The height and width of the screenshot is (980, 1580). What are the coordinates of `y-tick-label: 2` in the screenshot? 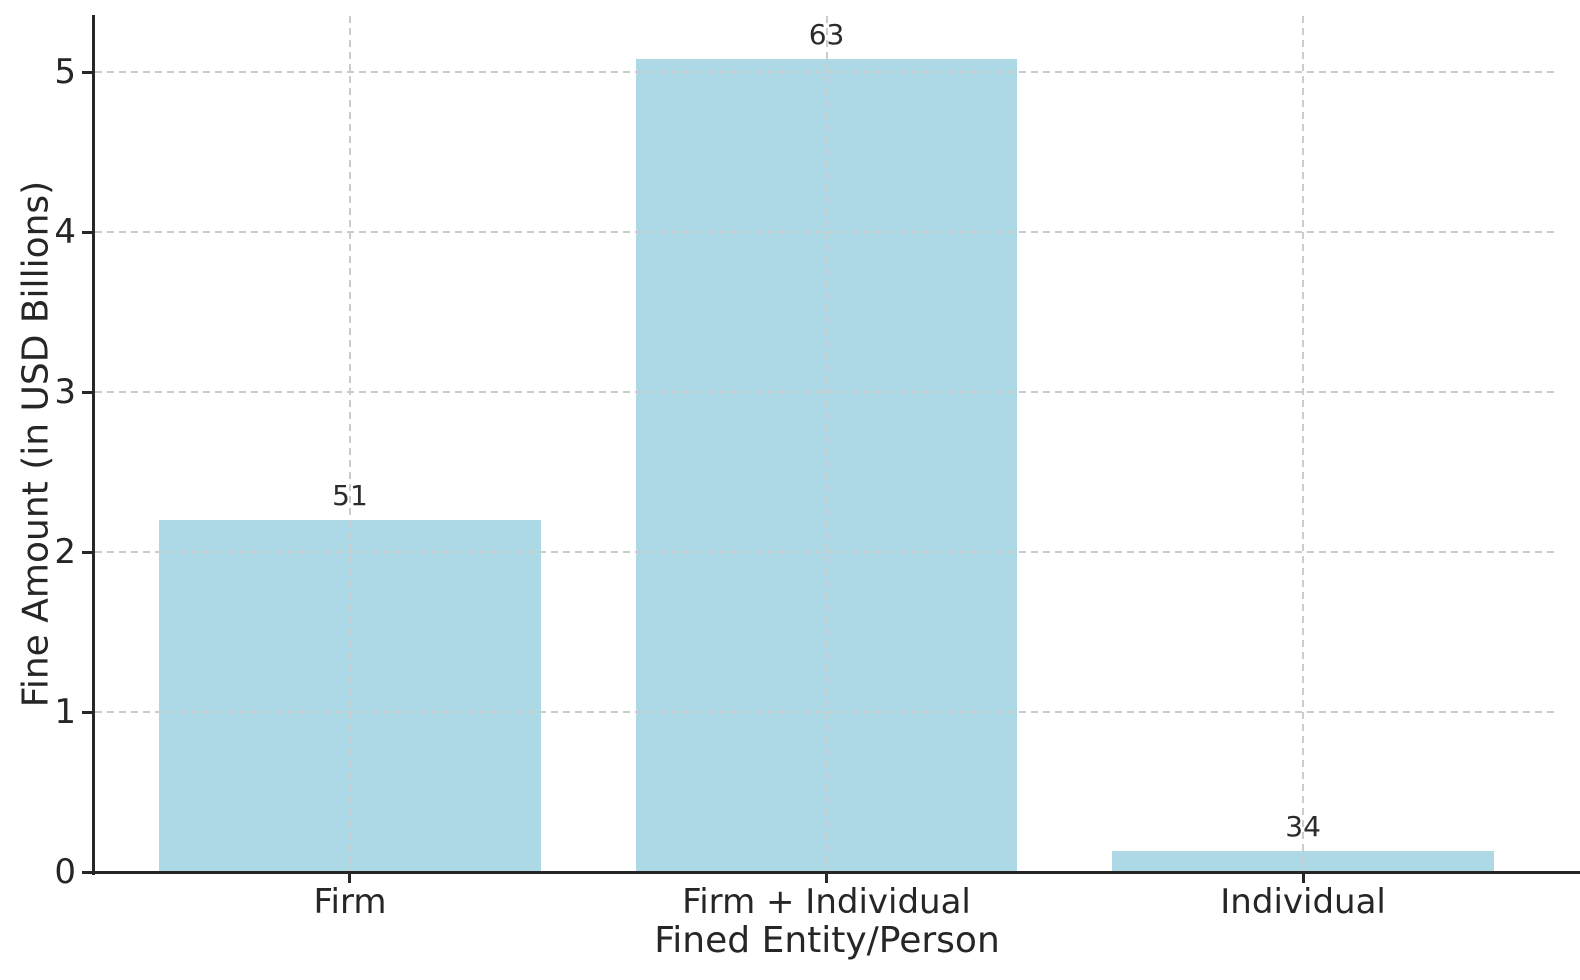 It's located at (65, 552).